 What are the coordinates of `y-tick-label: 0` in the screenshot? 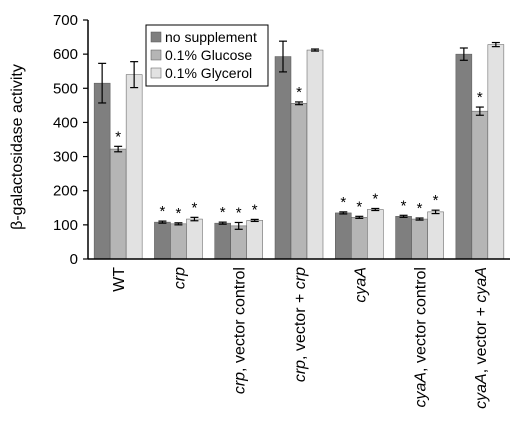 It's located at (74, 259).